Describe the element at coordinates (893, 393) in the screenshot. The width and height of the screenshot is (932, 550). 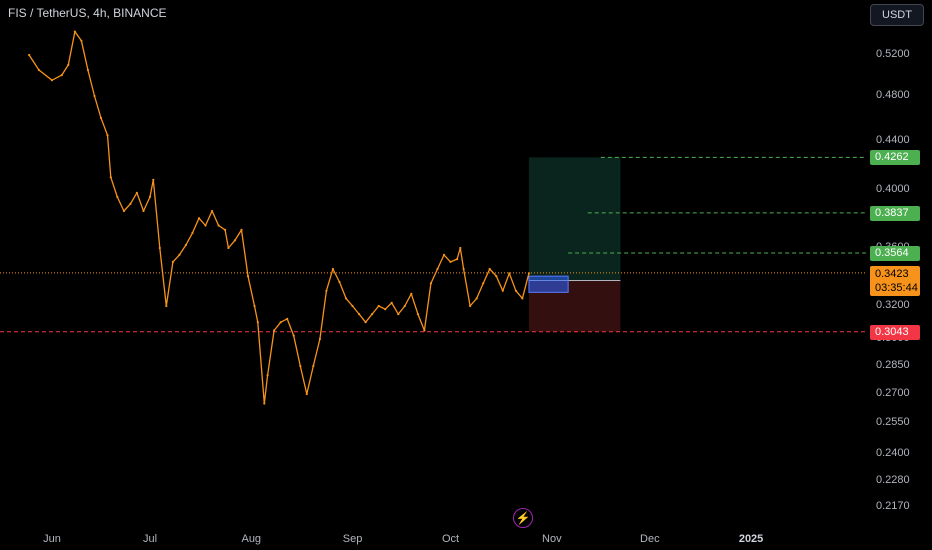
I see `price-tick-label: 0.2700` at that location.